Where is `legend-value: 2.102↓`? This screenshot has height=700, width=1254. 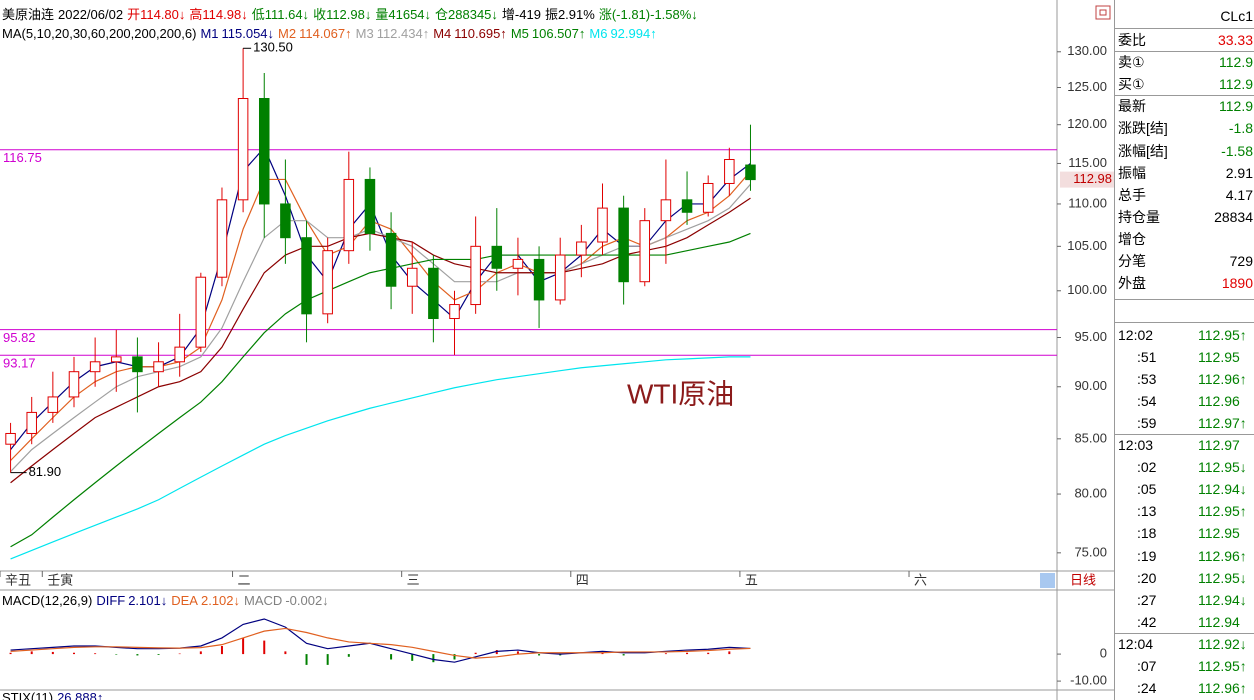 legend-value: 2.102↓ is located at coordinates (220, 600).